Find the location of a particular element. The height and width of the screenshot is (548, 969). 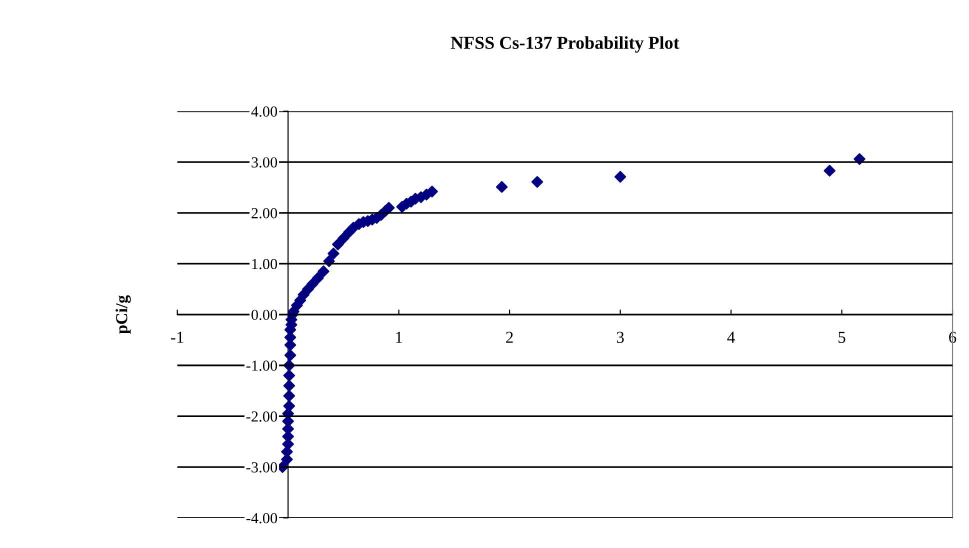

x-tick-label: 4 is located at coordinates (731, 337).